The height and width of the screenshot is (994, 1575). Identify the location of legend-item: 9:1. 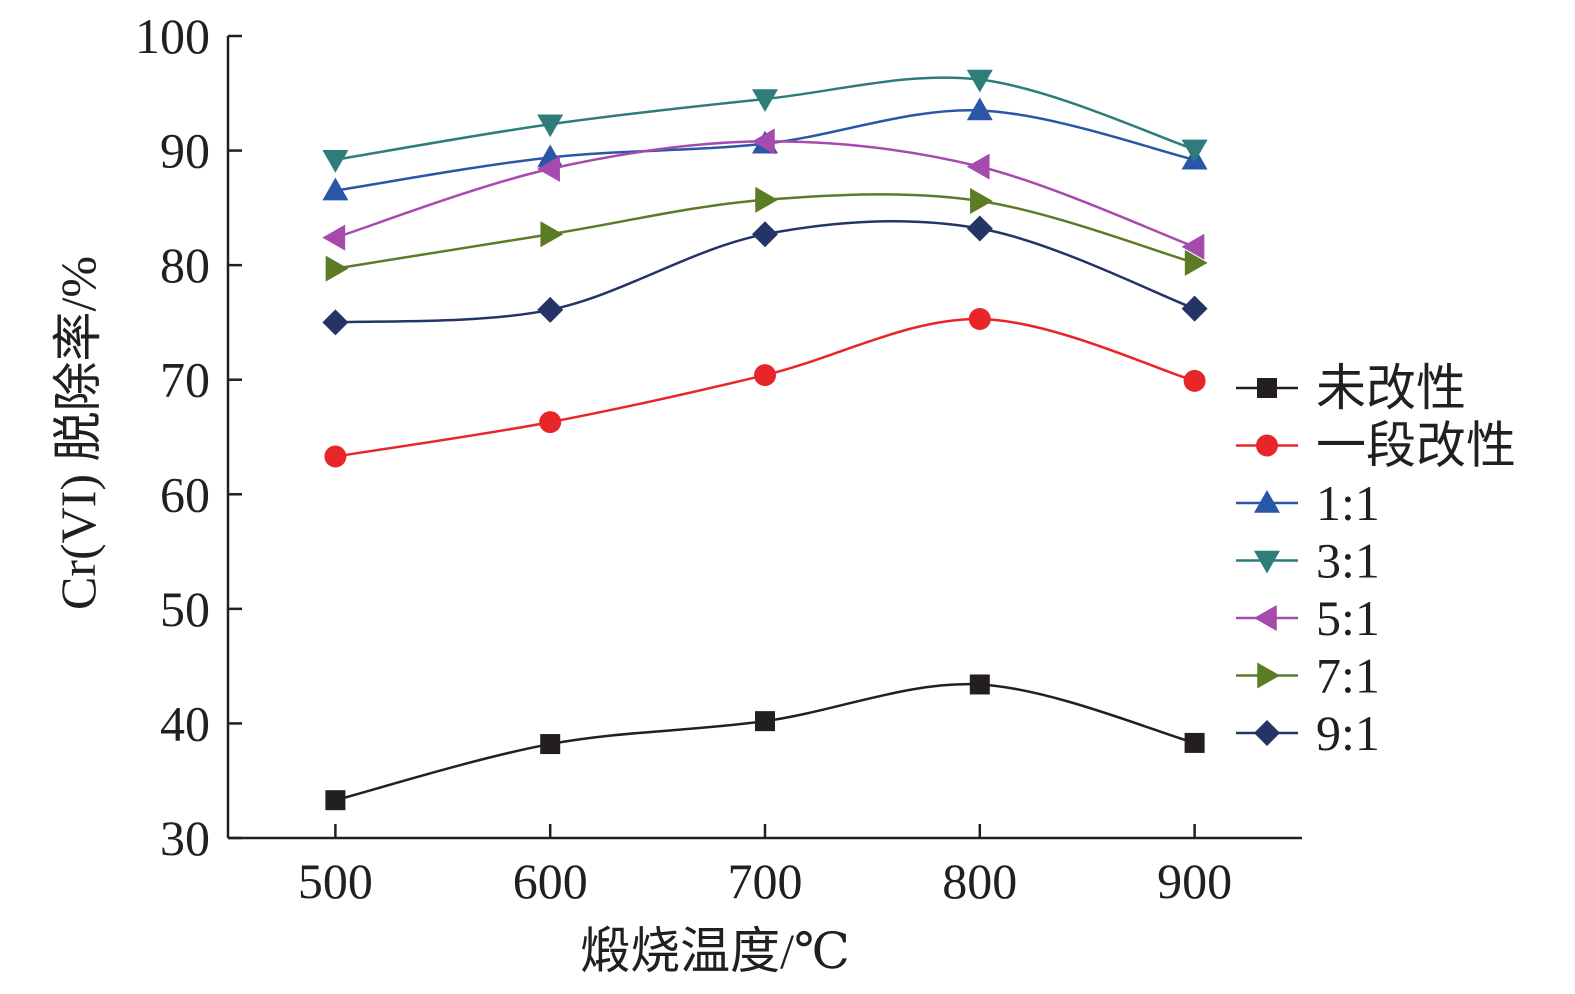
(1308, 733).